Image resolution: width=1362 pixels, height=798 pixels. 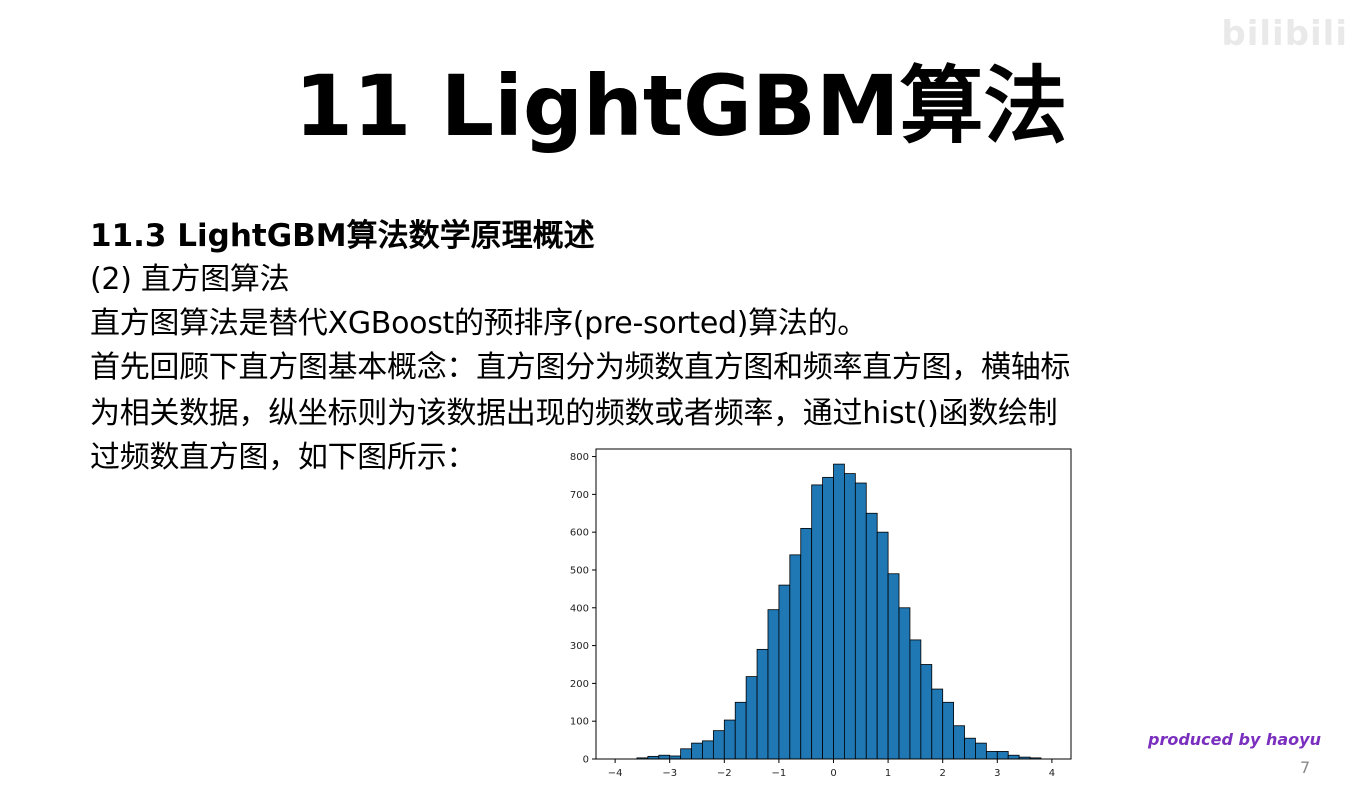 I want to click on x-tick-label: −1, so click(x=779, y=773).